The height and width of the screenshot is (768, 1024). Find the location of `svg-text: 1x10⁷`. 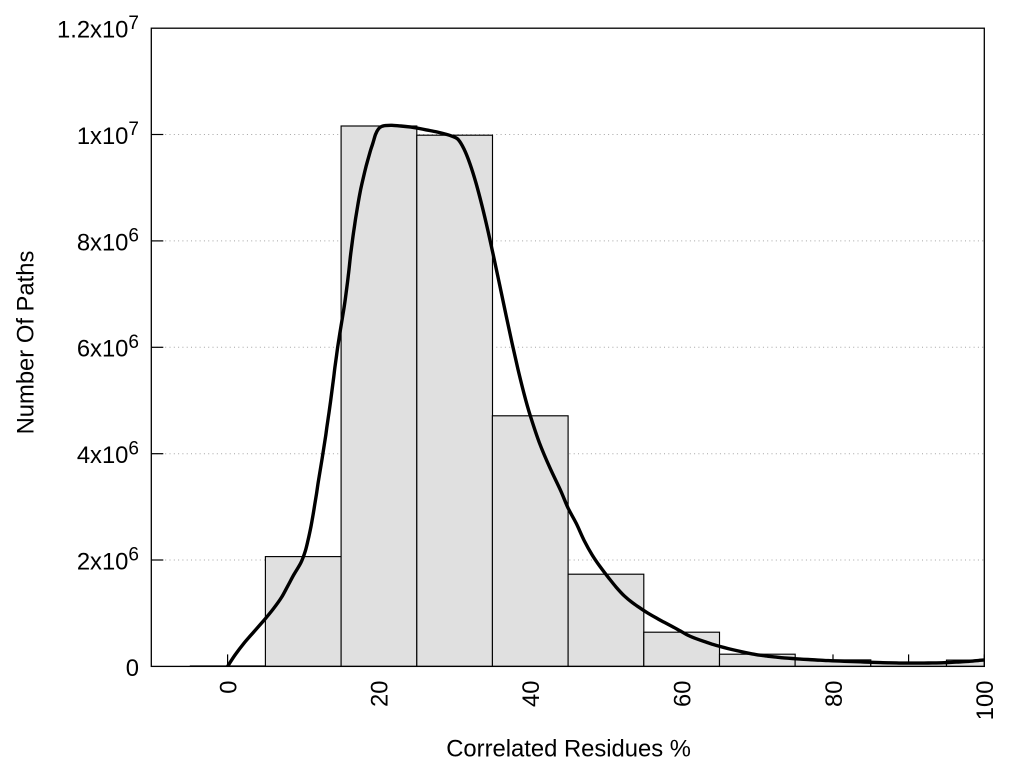

svg-text: 1x10⁷ is located at coordinates (108, 134).